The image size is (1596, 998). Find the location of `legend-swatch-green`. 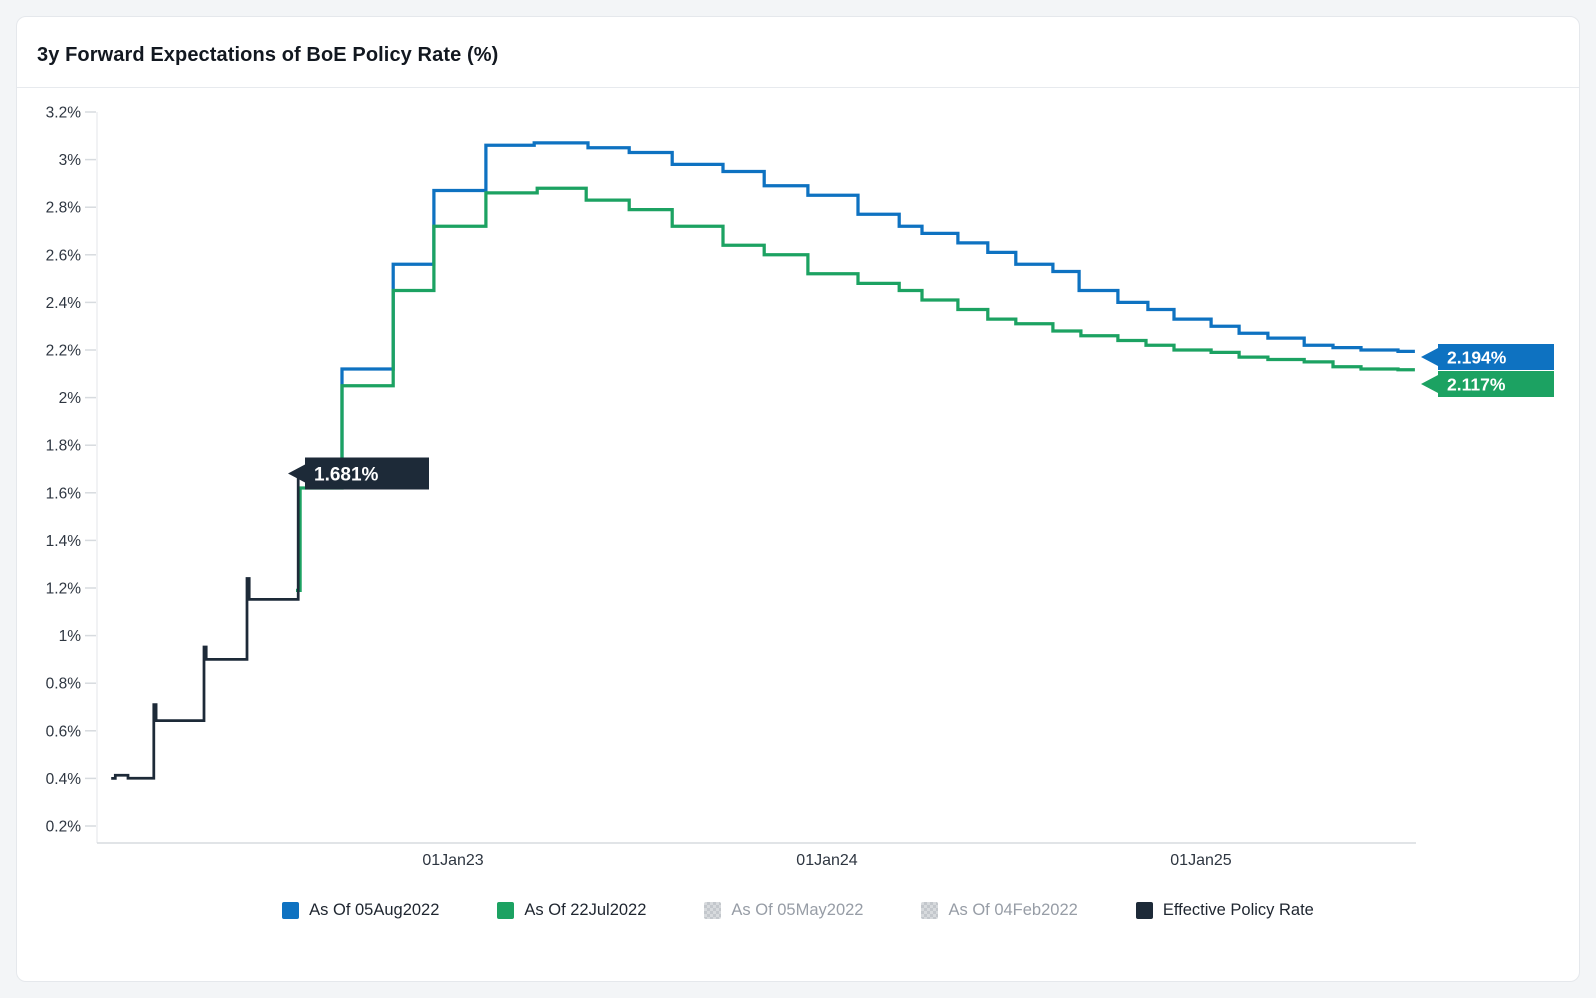

legend-swatch-green is located at coordinates (506, 910).